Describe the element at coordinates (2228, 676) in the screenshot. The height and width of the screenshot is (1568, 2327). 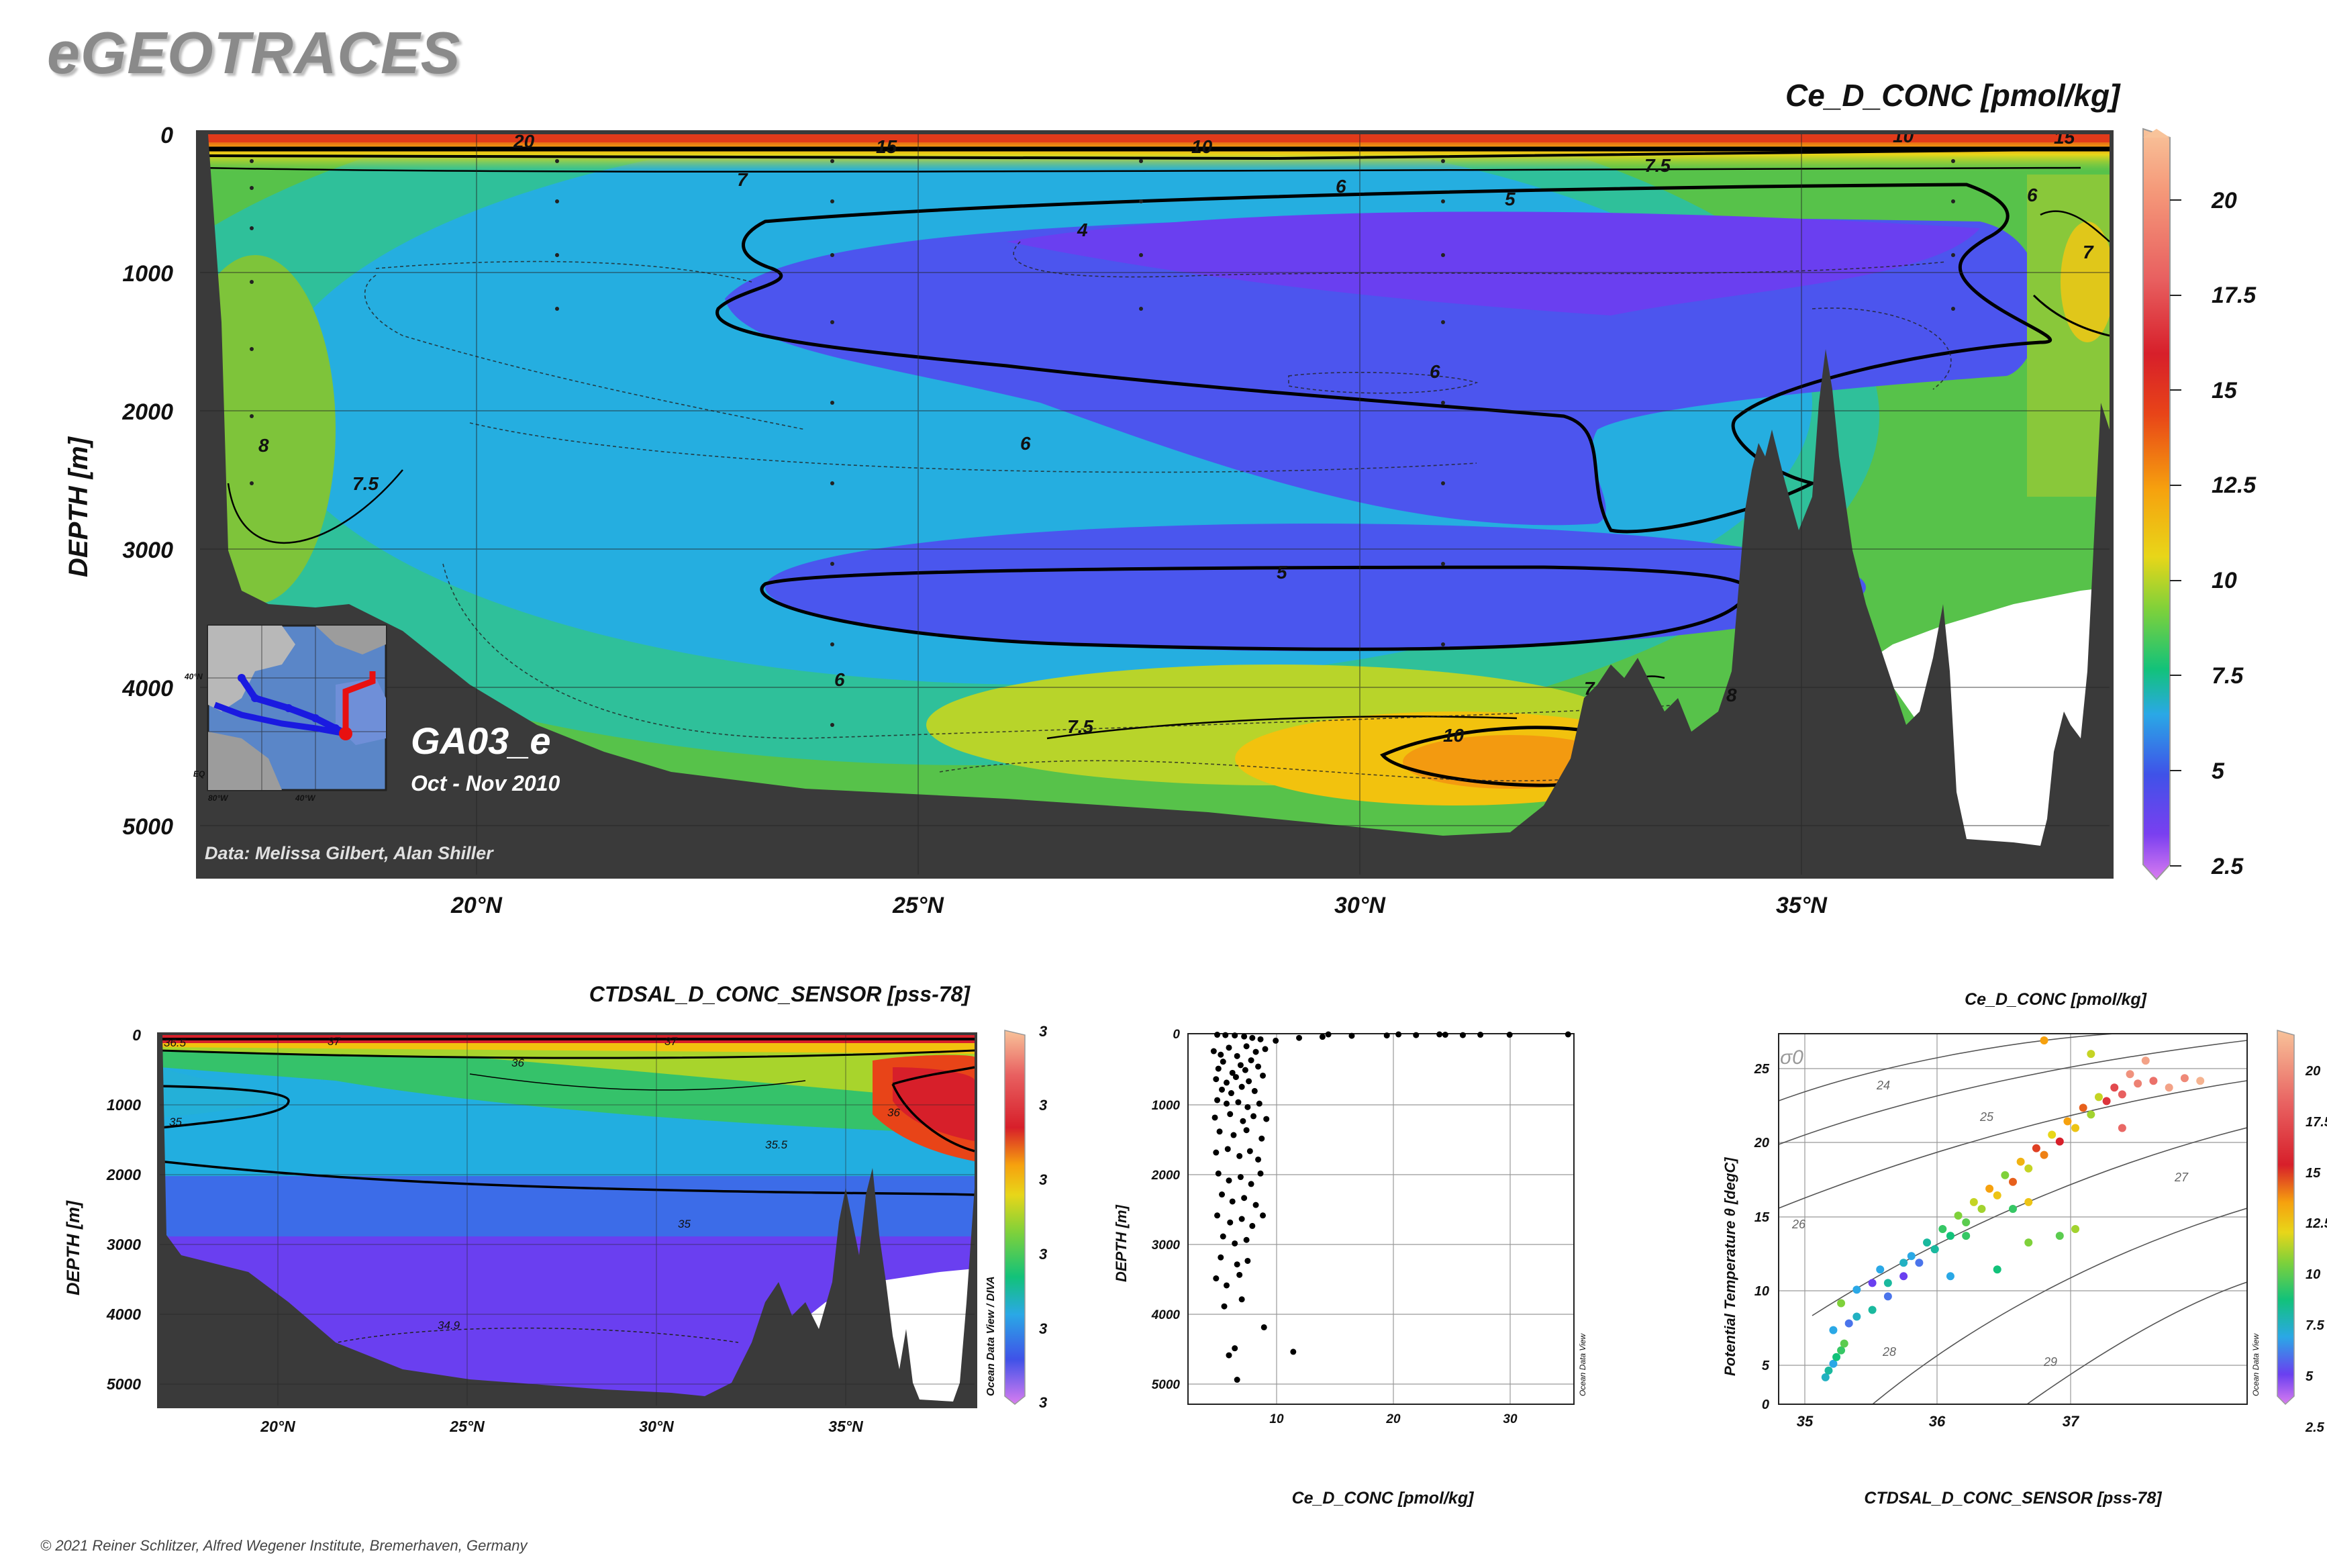
I see `colorbar-tick: 7.5` at that location.